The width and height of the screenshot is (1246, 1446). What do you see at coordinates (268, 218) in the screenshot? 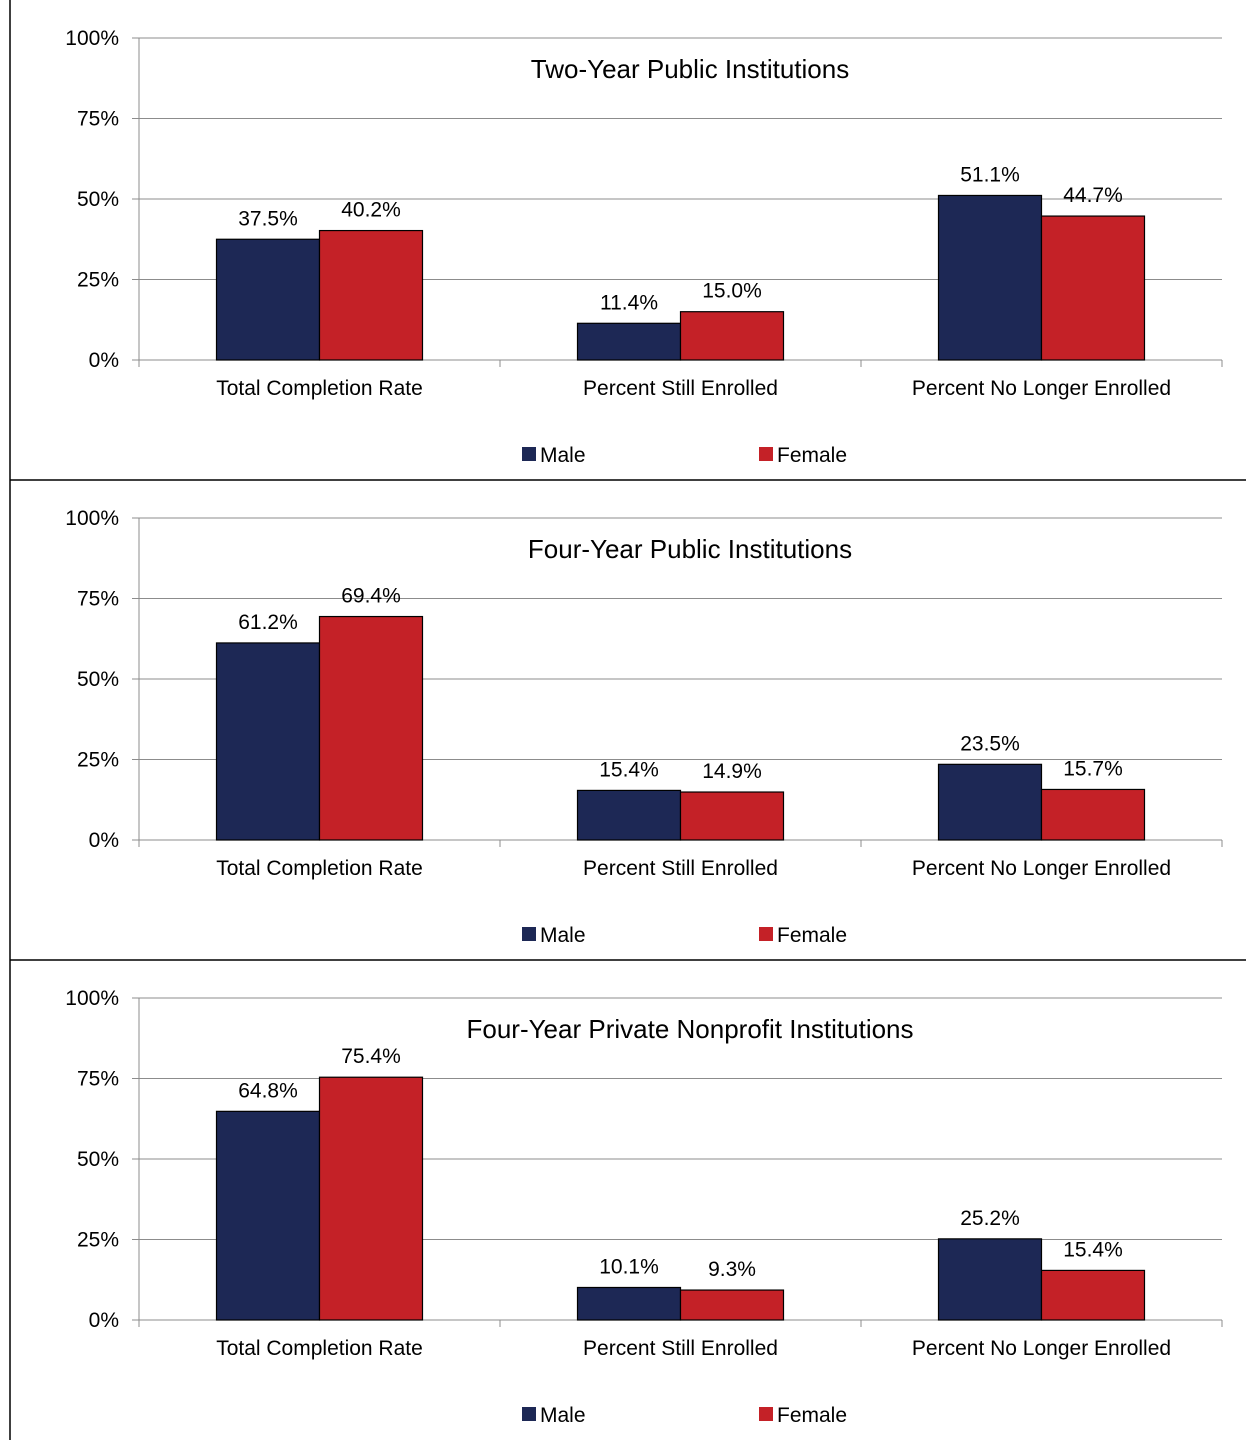
I see `data-label: 37.5%` at bounding box center [268, 218].